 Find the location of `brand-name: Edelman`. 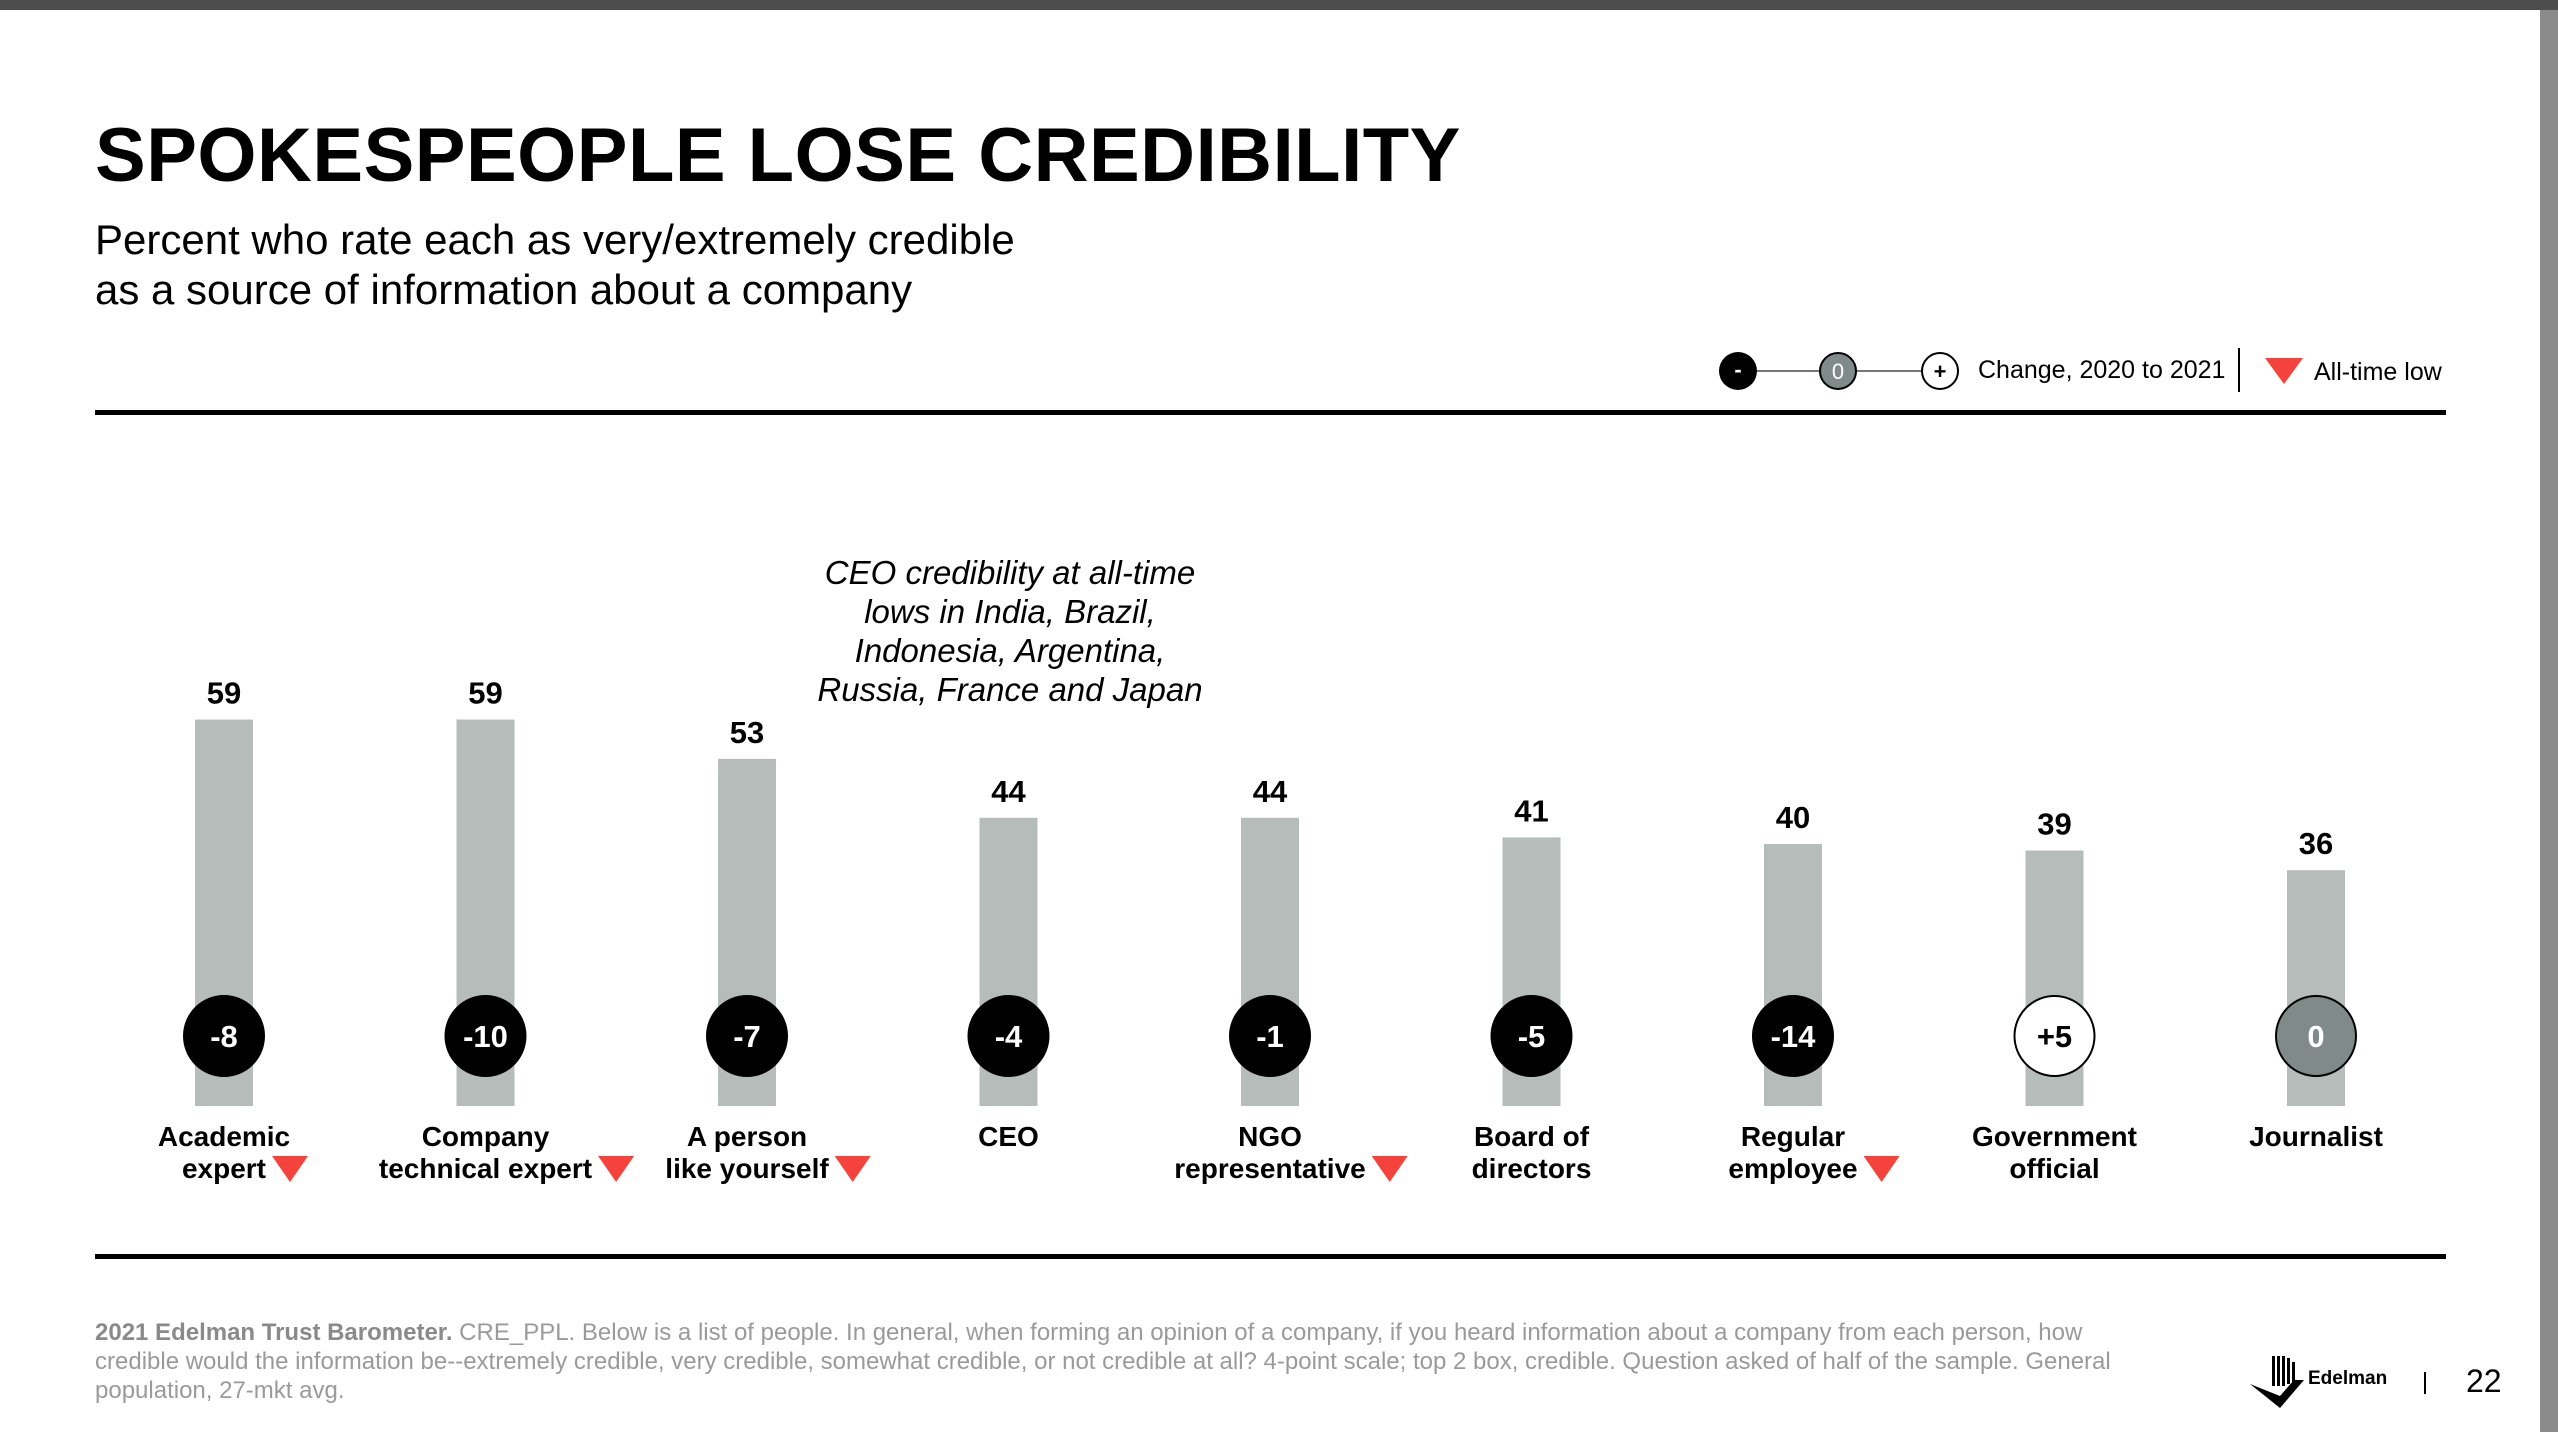

brand-name: Edelman is located at coordinates (2348, 1378).